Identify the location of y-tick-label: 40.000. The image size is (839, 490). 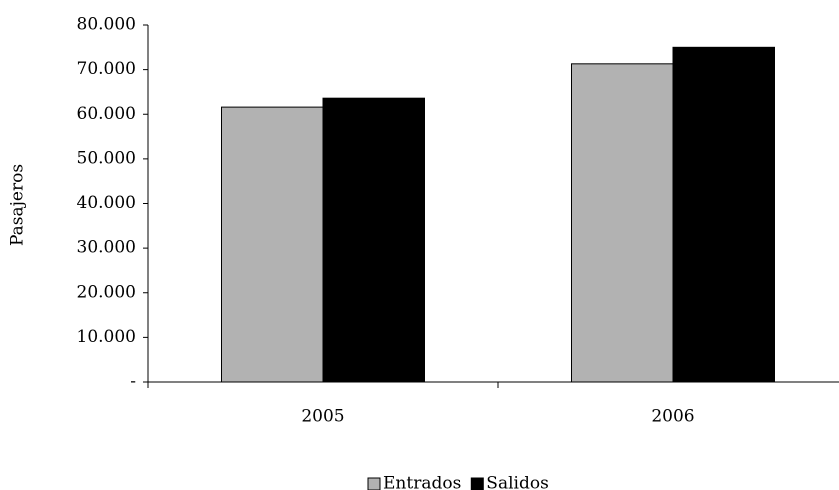
(106, 203).